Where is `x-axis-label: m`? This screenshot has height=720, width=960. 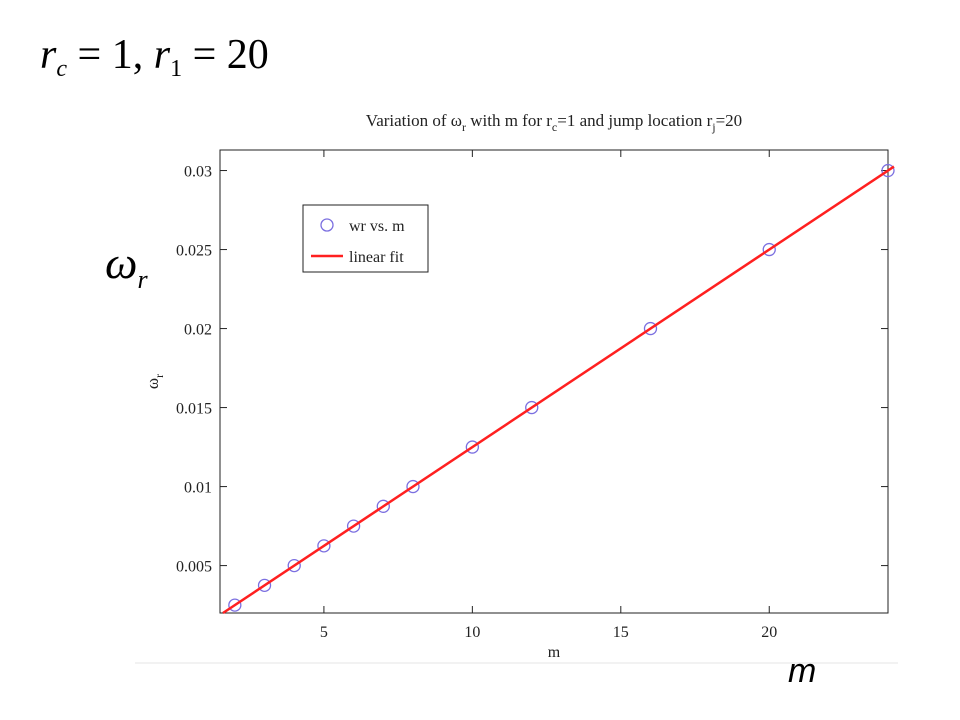 x-axis-label: m is located at coordinates (554, 652).